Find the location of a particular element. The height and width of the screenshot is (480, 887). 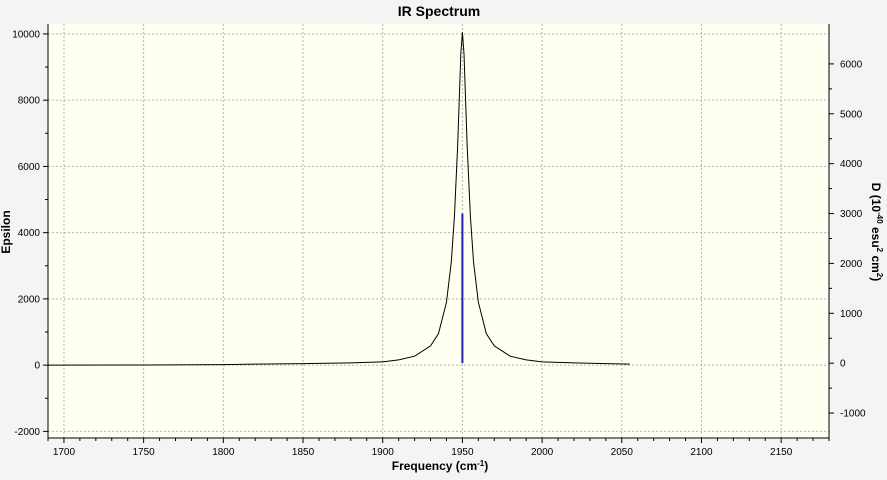

y2-tick-label: 2000 is located at coordinates (851, 264).